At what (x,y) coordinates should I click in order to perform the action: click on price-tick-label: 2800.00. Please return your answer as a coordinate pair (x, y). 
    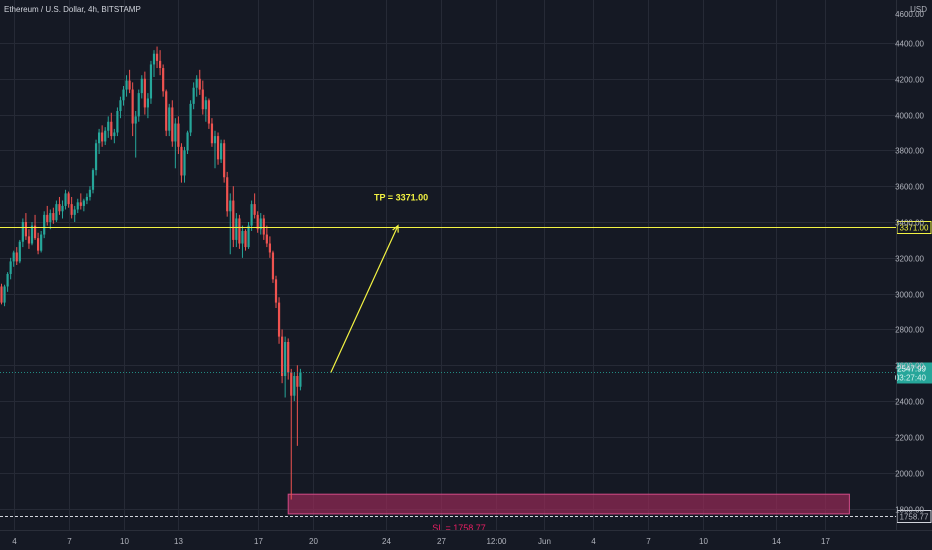
    Looking at the image, I should click on (909, 330).